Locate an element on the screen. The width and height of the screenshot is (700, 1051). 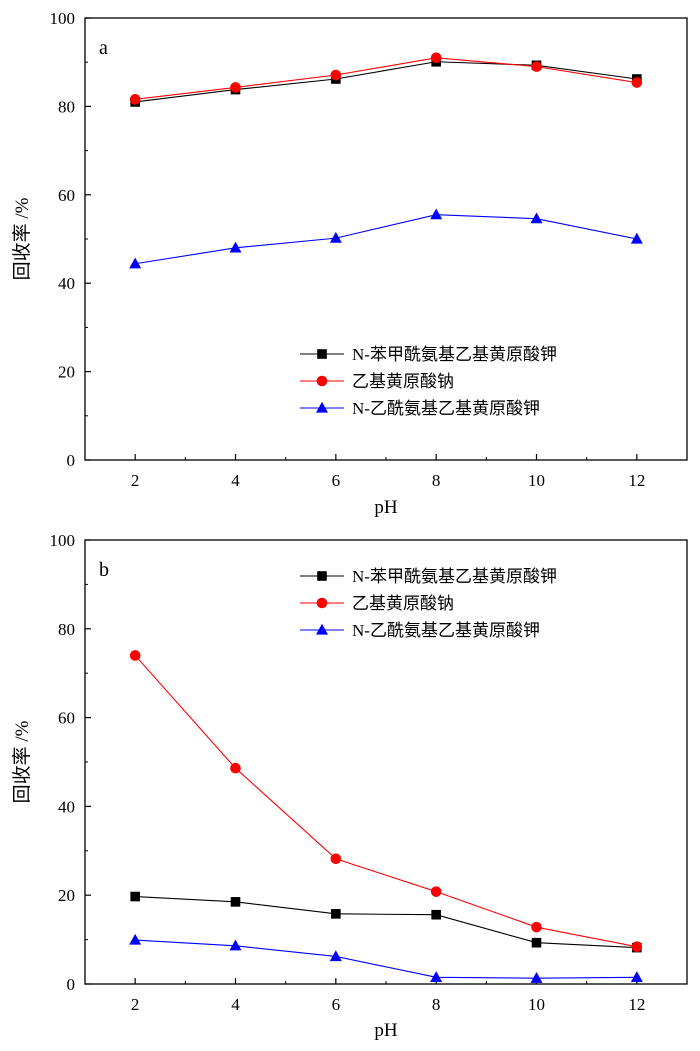
panel-label: a is located at coordinates (103, 48).